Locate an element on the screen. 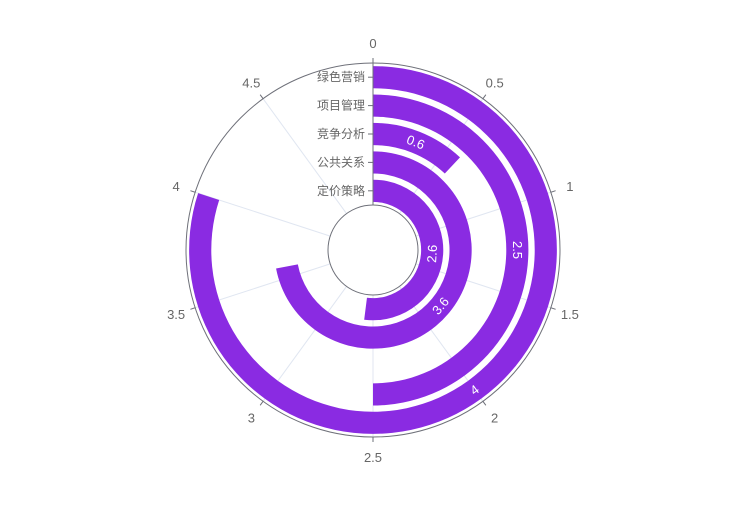  angle-tick-label-8: 4 is located at coordinates (176, 186).